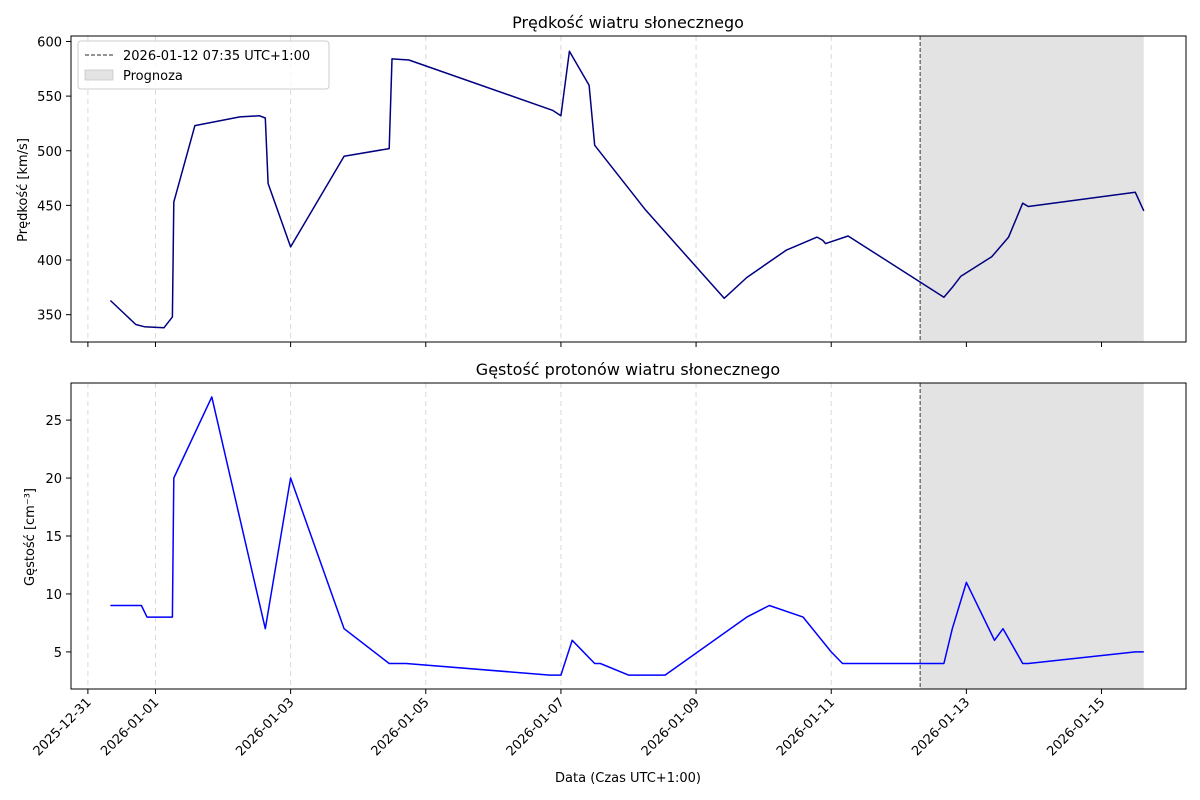 This screenshot has height=800, width=1200. Describe the element at coordinates (49, 42) in the screenshot. I see `y-tick-label: 600` at that location.